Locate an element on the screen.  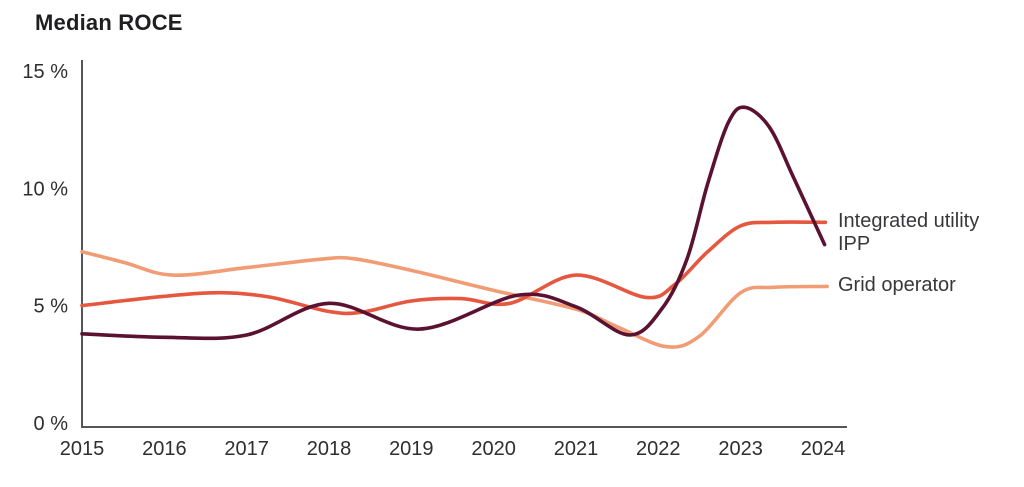
y-tick-label-0: 0 % is located at coordinates (51, 424).